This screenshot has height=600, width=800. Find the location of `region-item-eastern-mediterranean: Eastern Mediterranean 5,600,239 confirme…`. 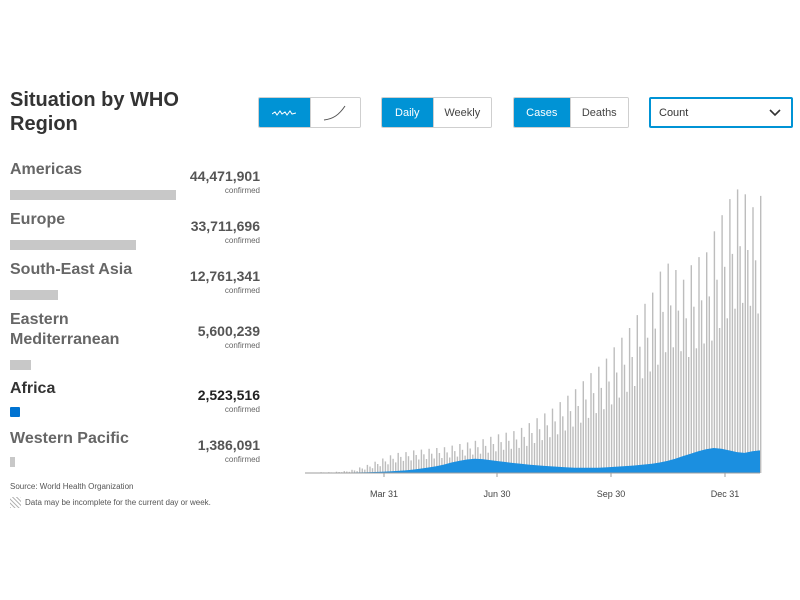

region-item-eastern-mediterranean: Eastern Mediterranean 5,600,239 confirme… is located at coordinates (136, 344).